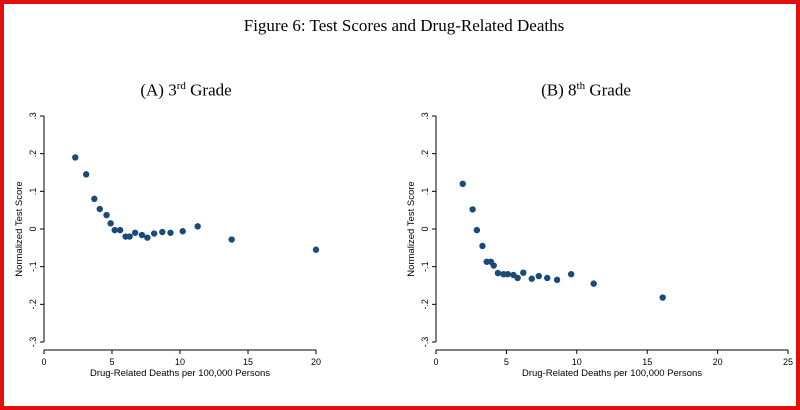  I want to click on panel-a-x-tick-label: 5, so click(111, 362).